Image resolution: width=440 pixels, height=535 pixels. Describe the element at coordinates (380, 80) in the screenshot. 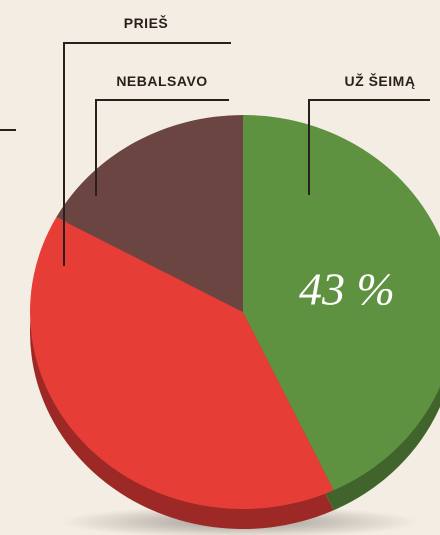

I see `category-label: UŽ ŠEIMĄ` at that location.